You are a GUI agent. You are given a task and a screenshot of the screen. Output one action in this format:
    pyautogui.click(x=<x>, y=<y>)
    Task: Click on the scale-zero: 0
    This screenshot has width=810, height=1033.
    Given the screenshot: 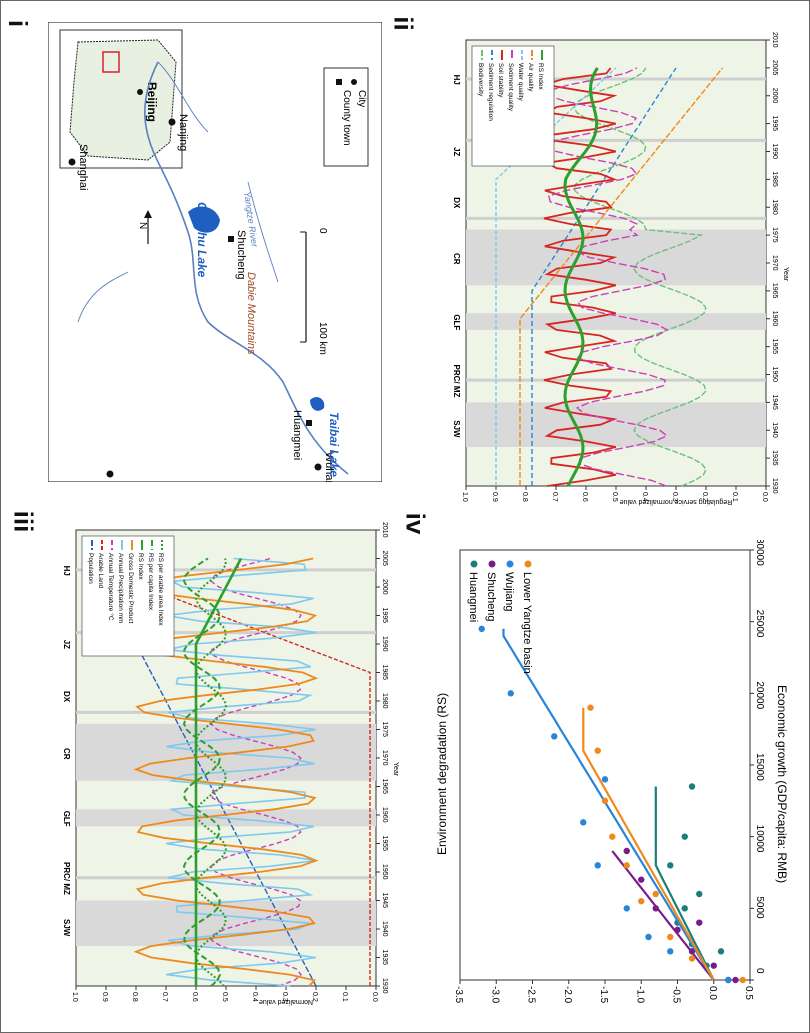 What is the action you would take?
    pyautogui.click(x=322, y=231)
    